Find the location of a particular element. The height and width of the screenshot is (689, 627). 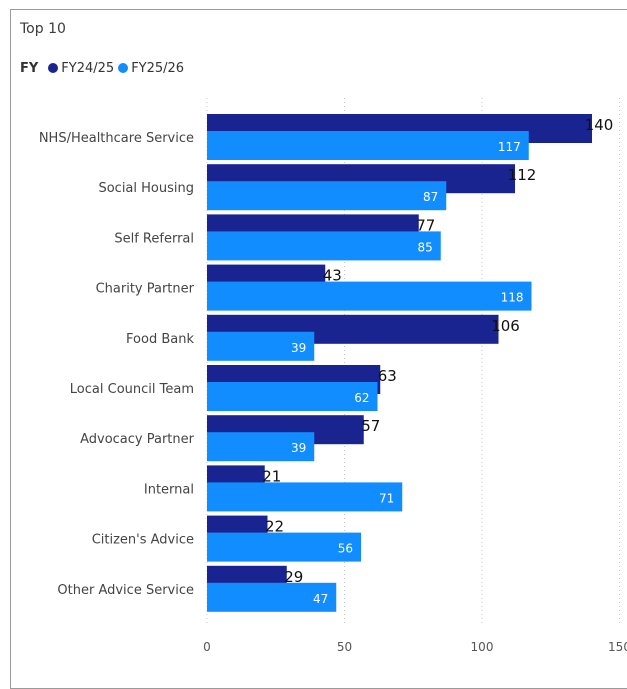

data-label-fy2425: 140 is located at coordinates (599, 125).